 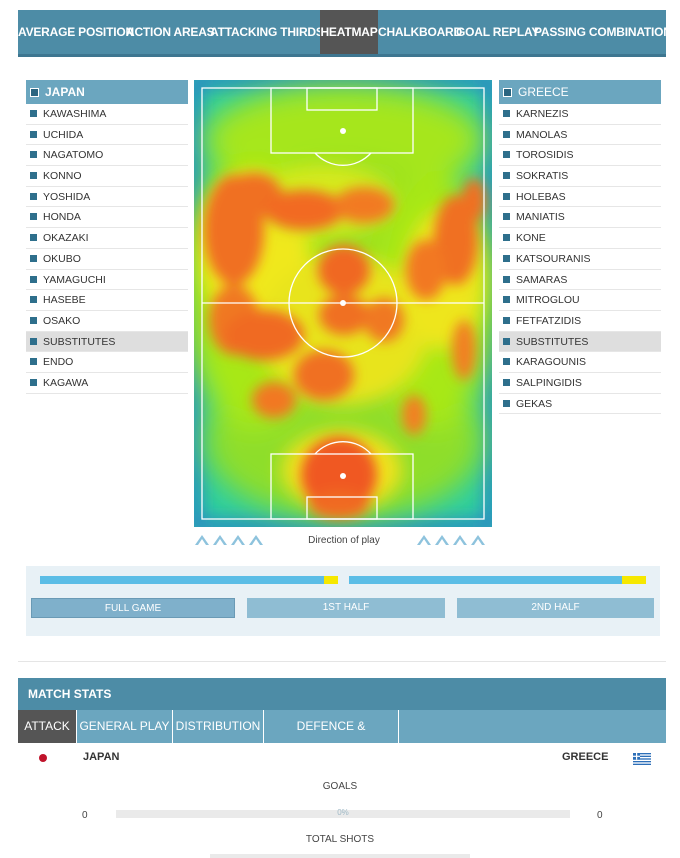 I want to click on player-row: NAGATOMO, so click(x=107, y=156).